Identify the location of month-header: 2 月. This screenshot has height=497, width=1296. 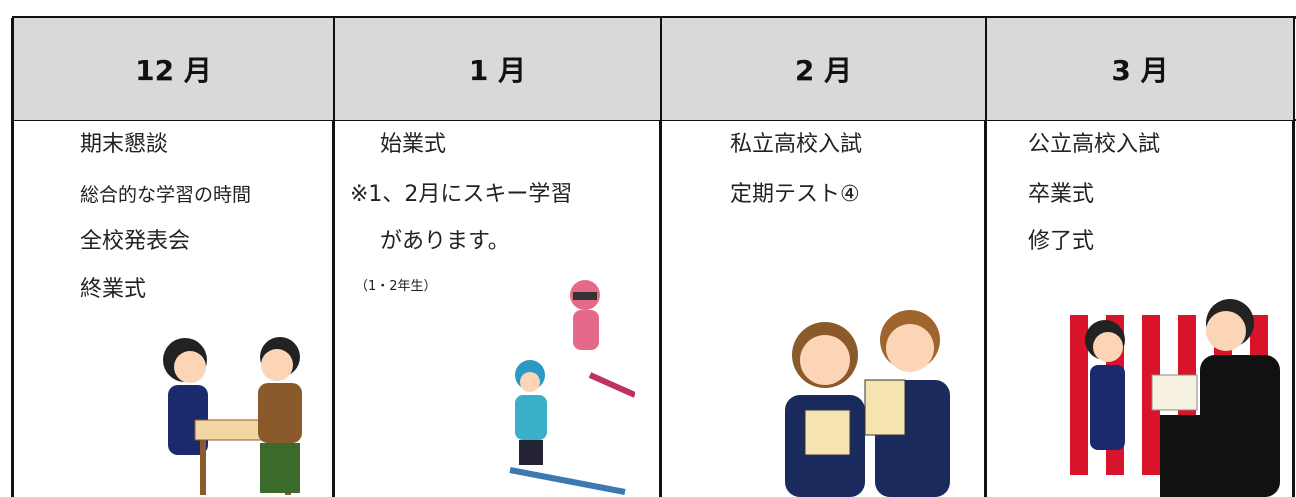
(823, 69).